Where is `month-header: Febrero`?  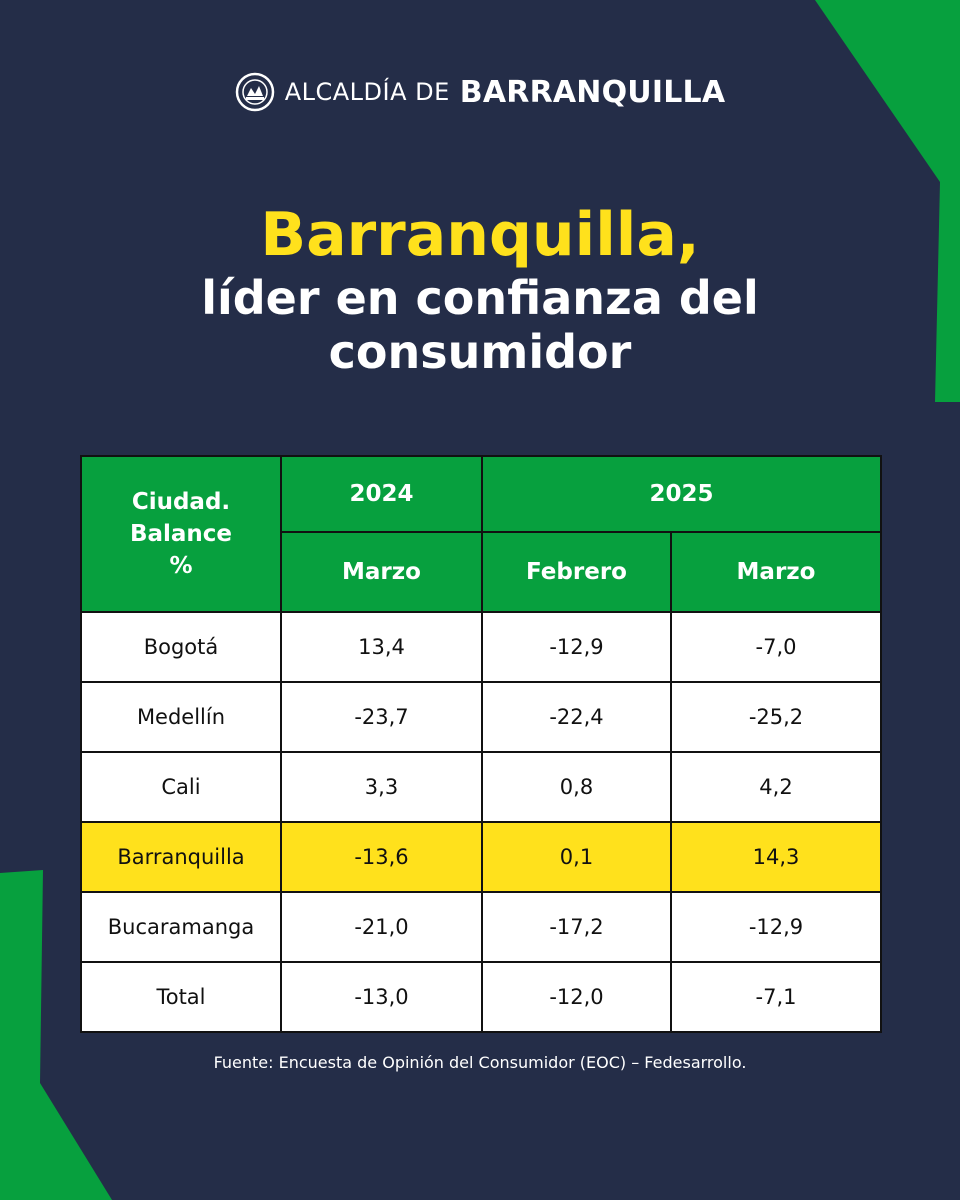 month-header: Febrero is located at coordinates (576, 572).